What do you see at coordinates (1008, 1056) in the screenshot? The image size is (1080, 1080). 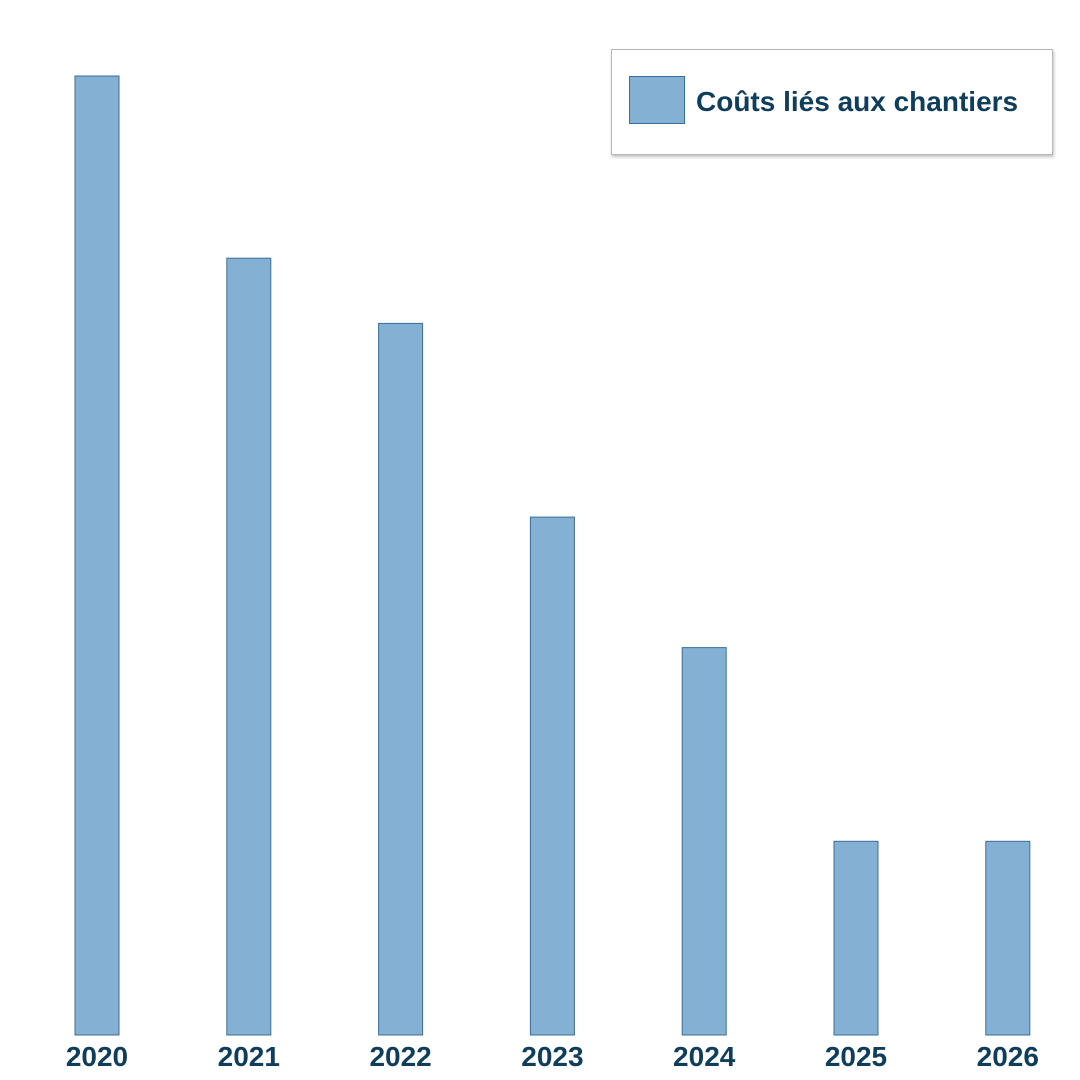 I see `x-tick-label-2026: 2026` at bounding box center [1008, 1056].